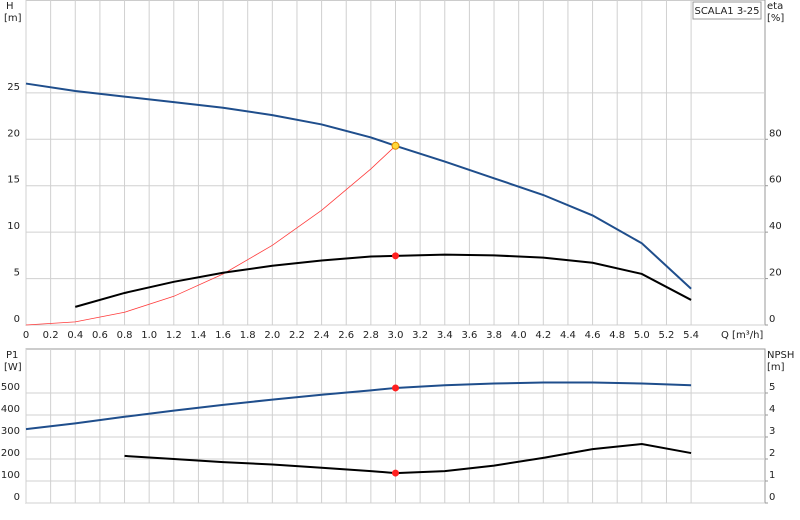 Image resolution: width=800 pixels, height=520 pixels. What do you see at coordinates (776, 367) in the screenshot?
I see `y2-axis-unit: [m]` at bounding box center [776, 367].